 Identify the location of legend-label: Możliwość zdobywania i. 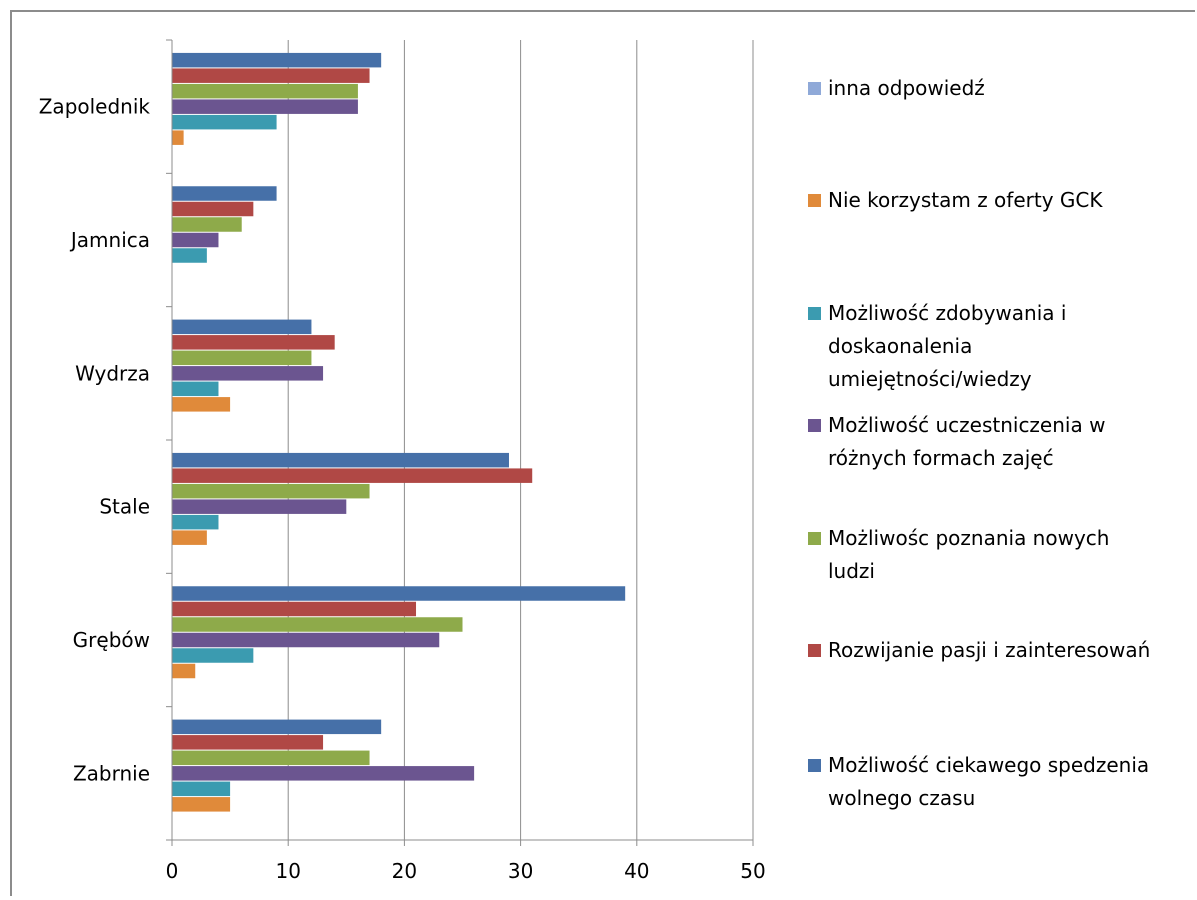
(947, 313).